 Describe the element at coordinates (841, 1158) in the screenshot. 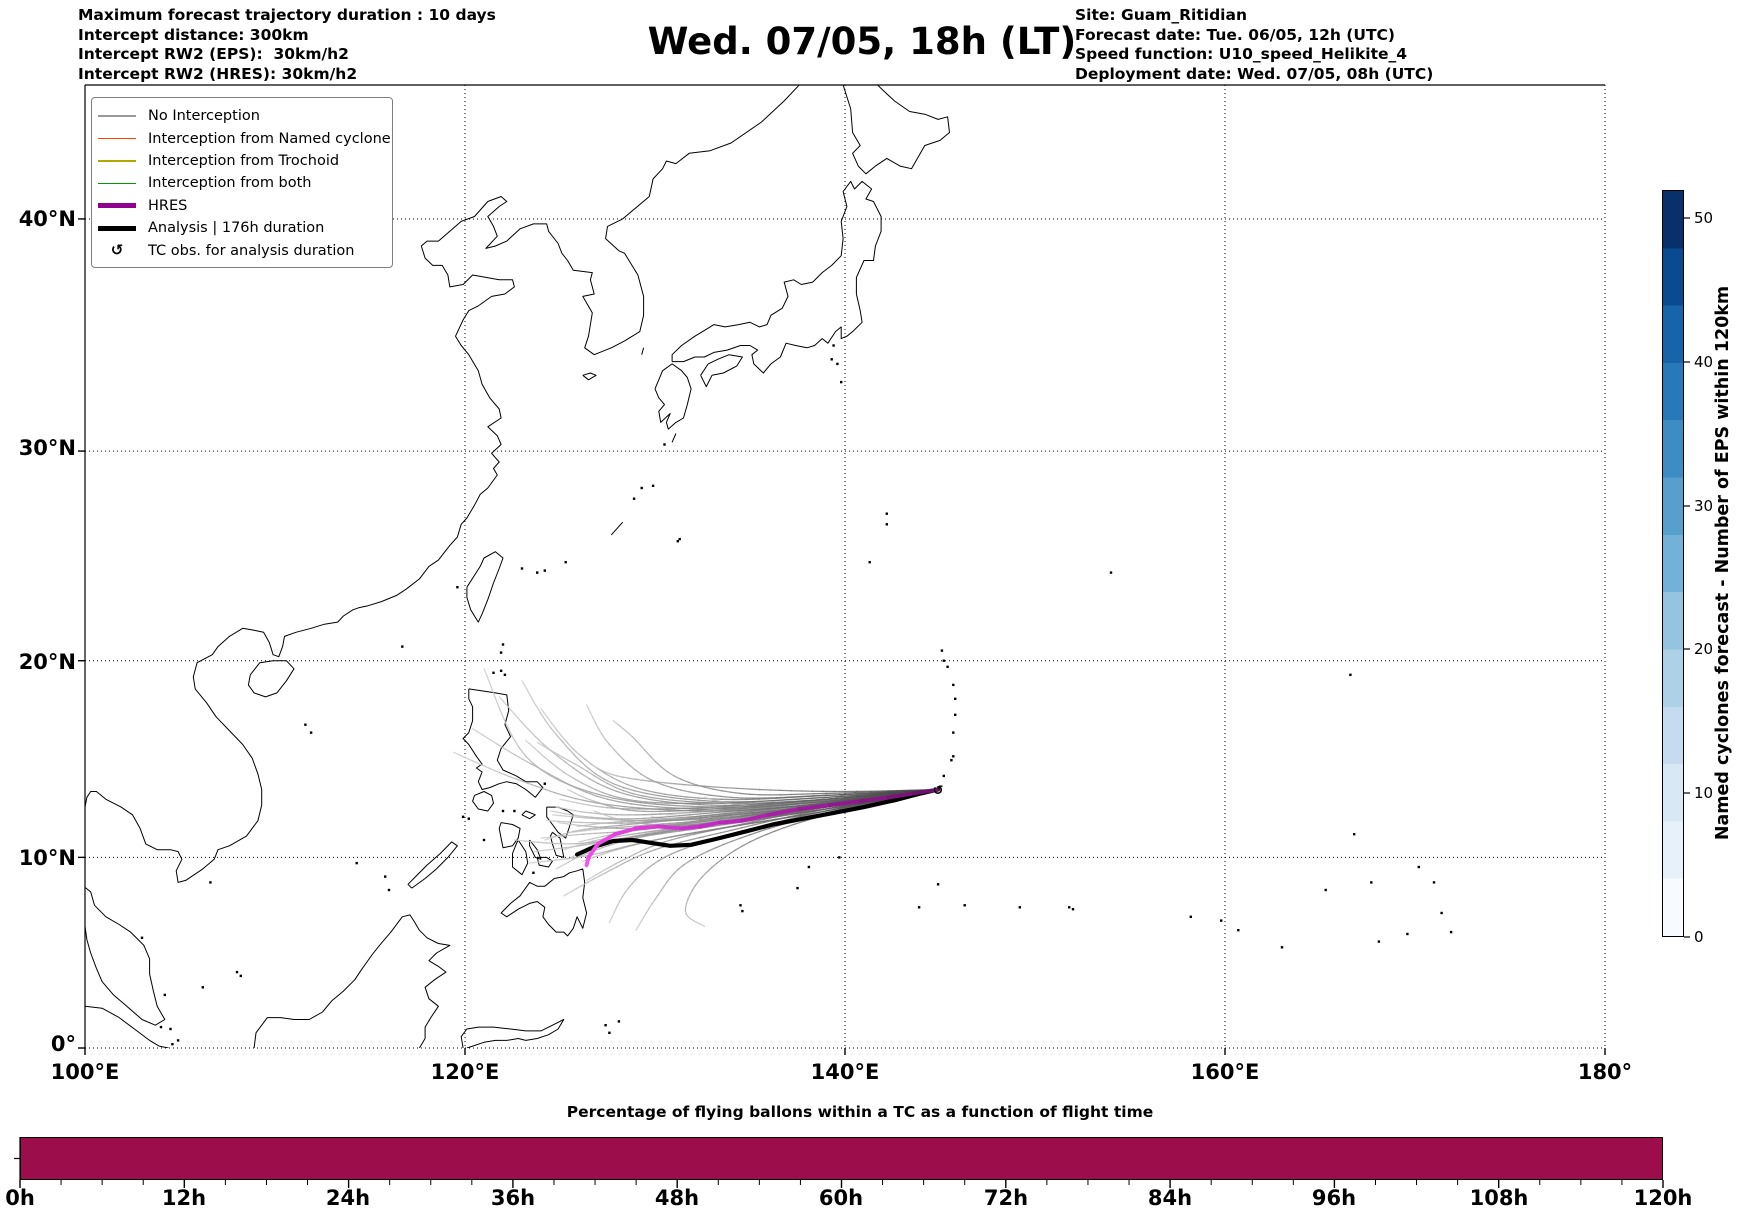

I see `percentage-bar` at that location.